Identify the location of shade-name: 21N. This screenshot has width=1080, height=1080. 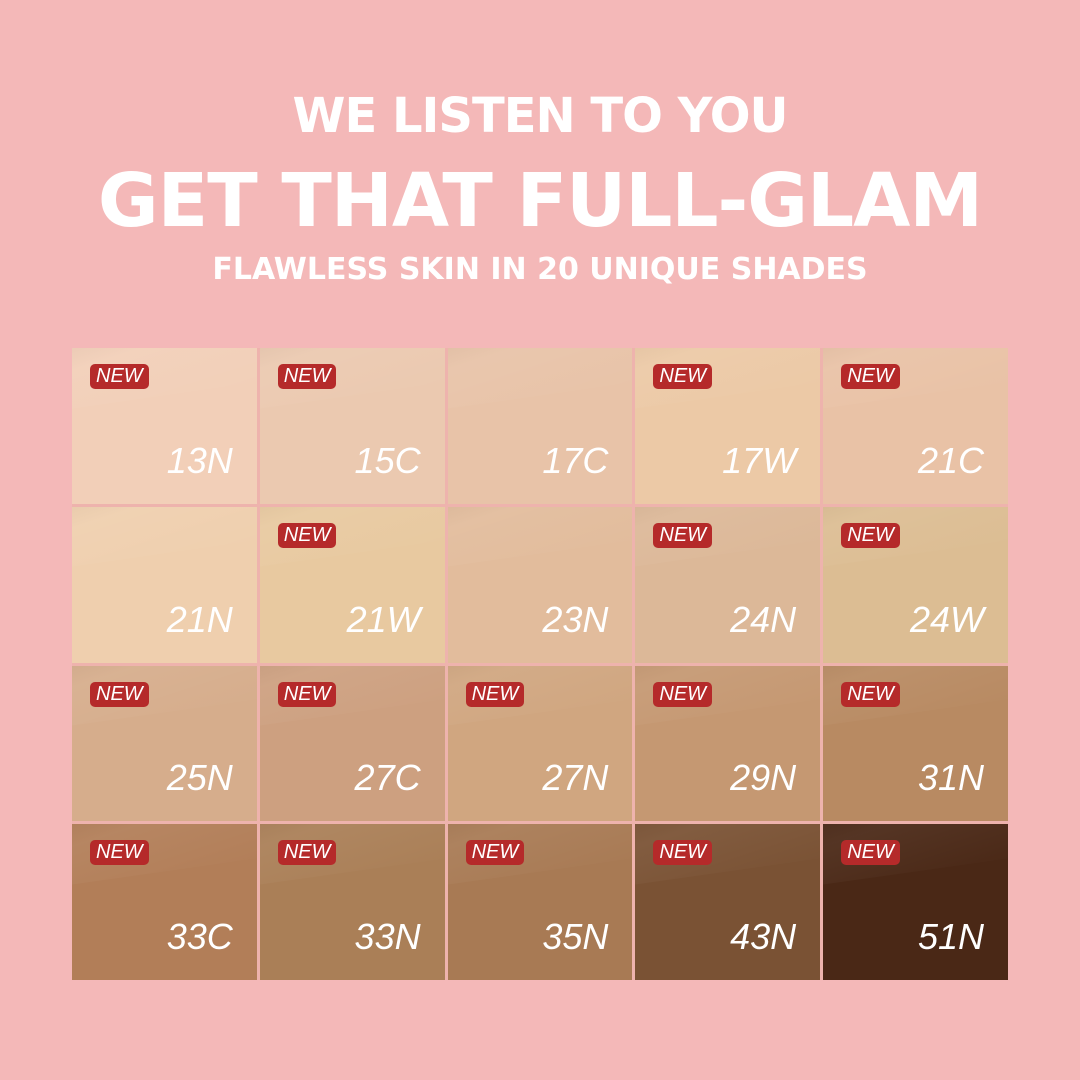
(199, 619).